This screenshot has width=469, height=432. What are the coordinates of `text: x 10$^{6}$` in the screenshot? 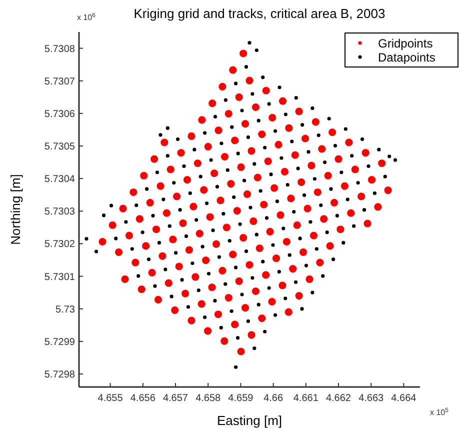 It's located at (86, 17).